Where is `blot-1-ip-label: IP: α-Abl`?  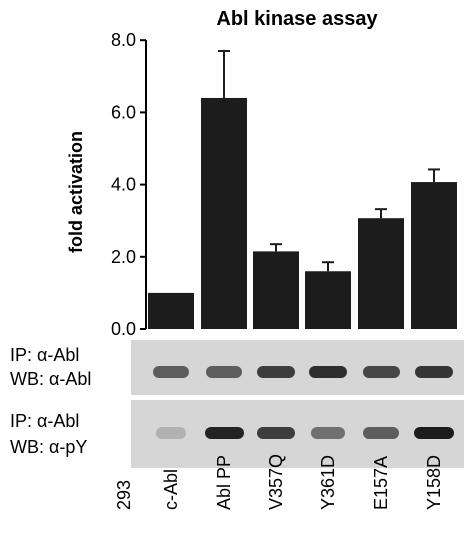
blot-1-ip-label: IP: α-Abl is located at coordinates (45, 355).